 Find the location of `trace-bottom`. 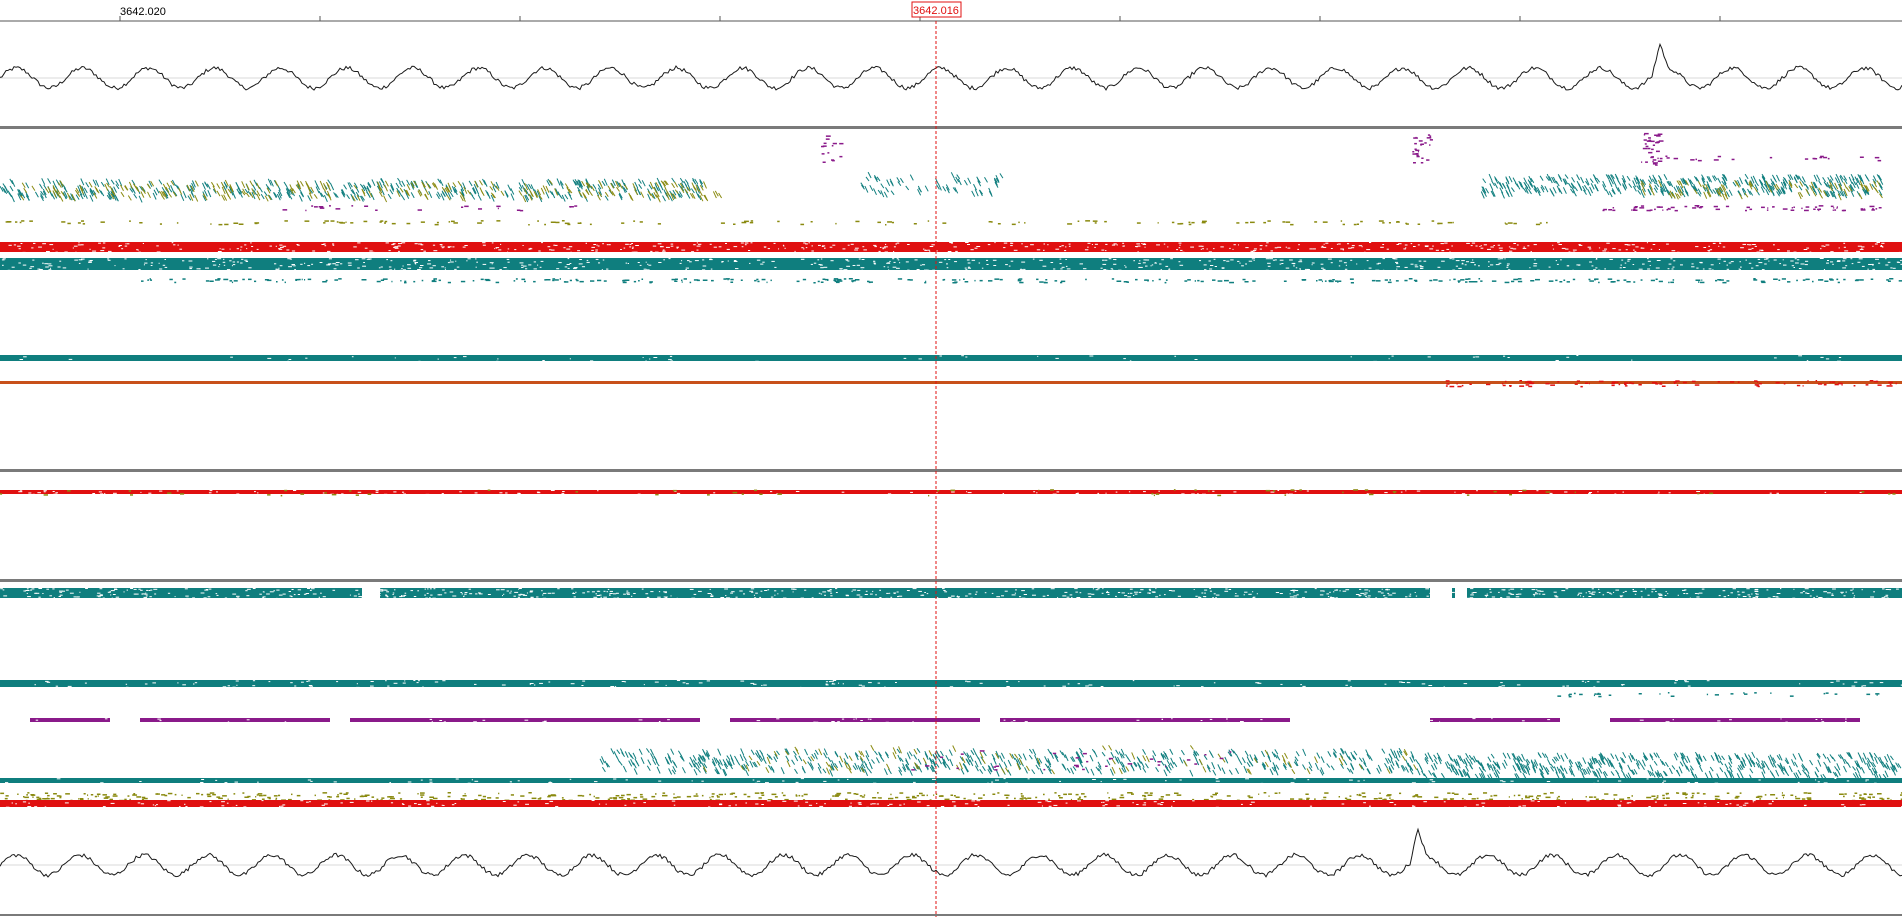

trace-bottom is located at coordinates (951, 852).